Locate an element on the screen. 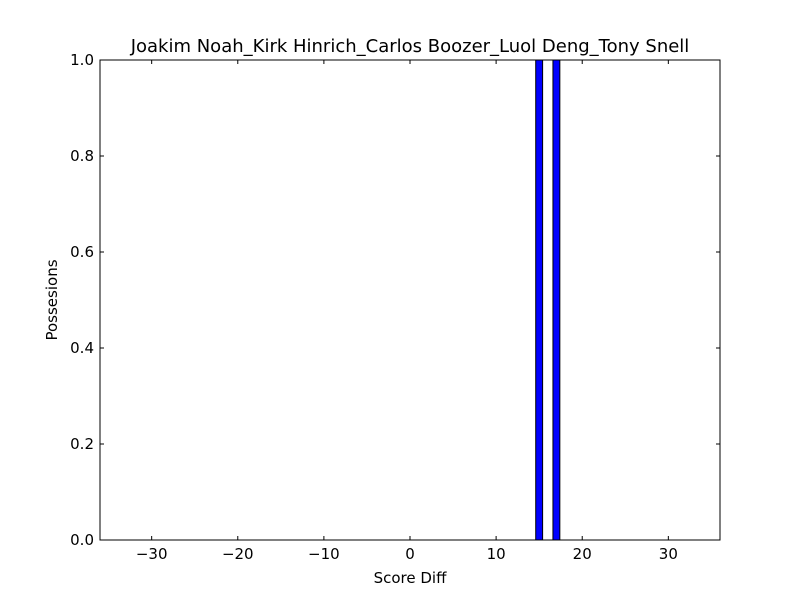  y-tick-label: 0.2 is located at coordinates (82, 444).